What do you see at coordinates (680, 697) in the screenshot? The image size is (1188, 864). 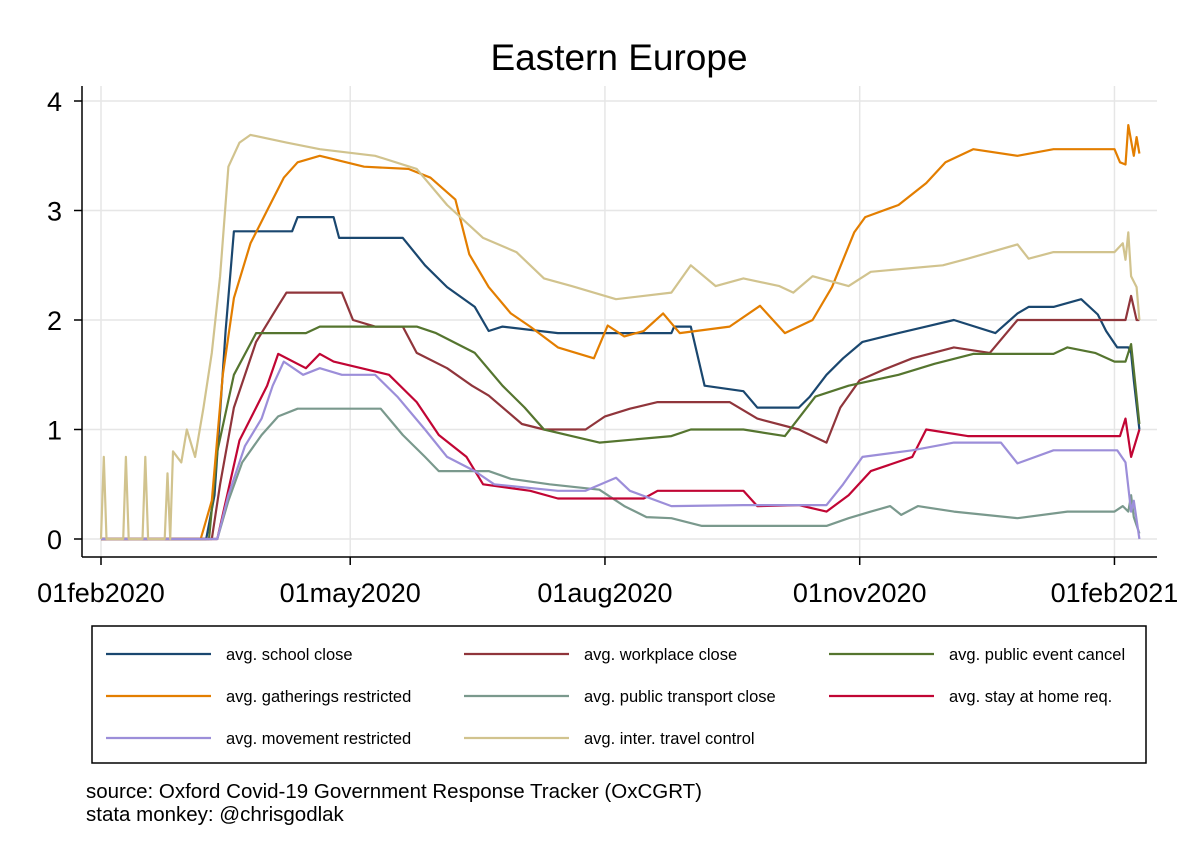 I see `legend-label: avg. public transport close` at bounding box center [680, 697].